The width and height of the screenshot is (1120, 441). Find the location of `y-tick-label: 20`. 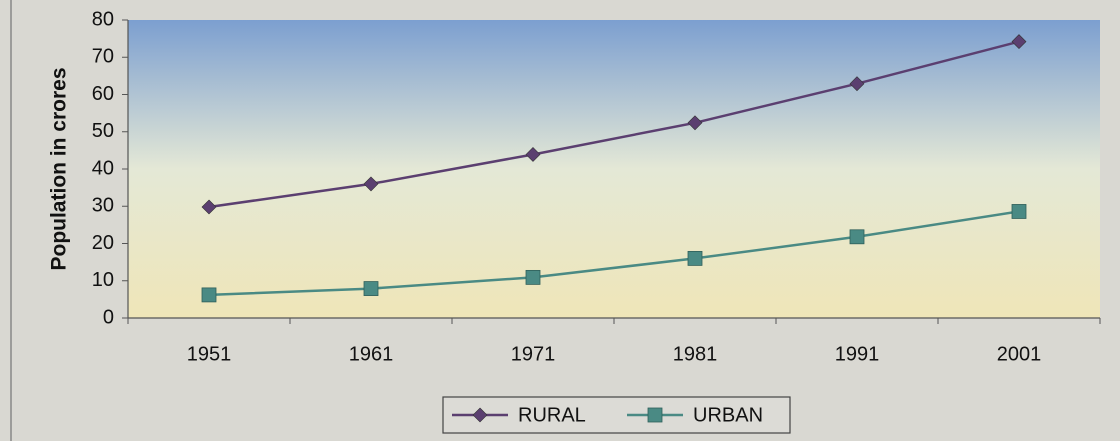

y-tick-label: 20 is located at coordinates (103, 243).